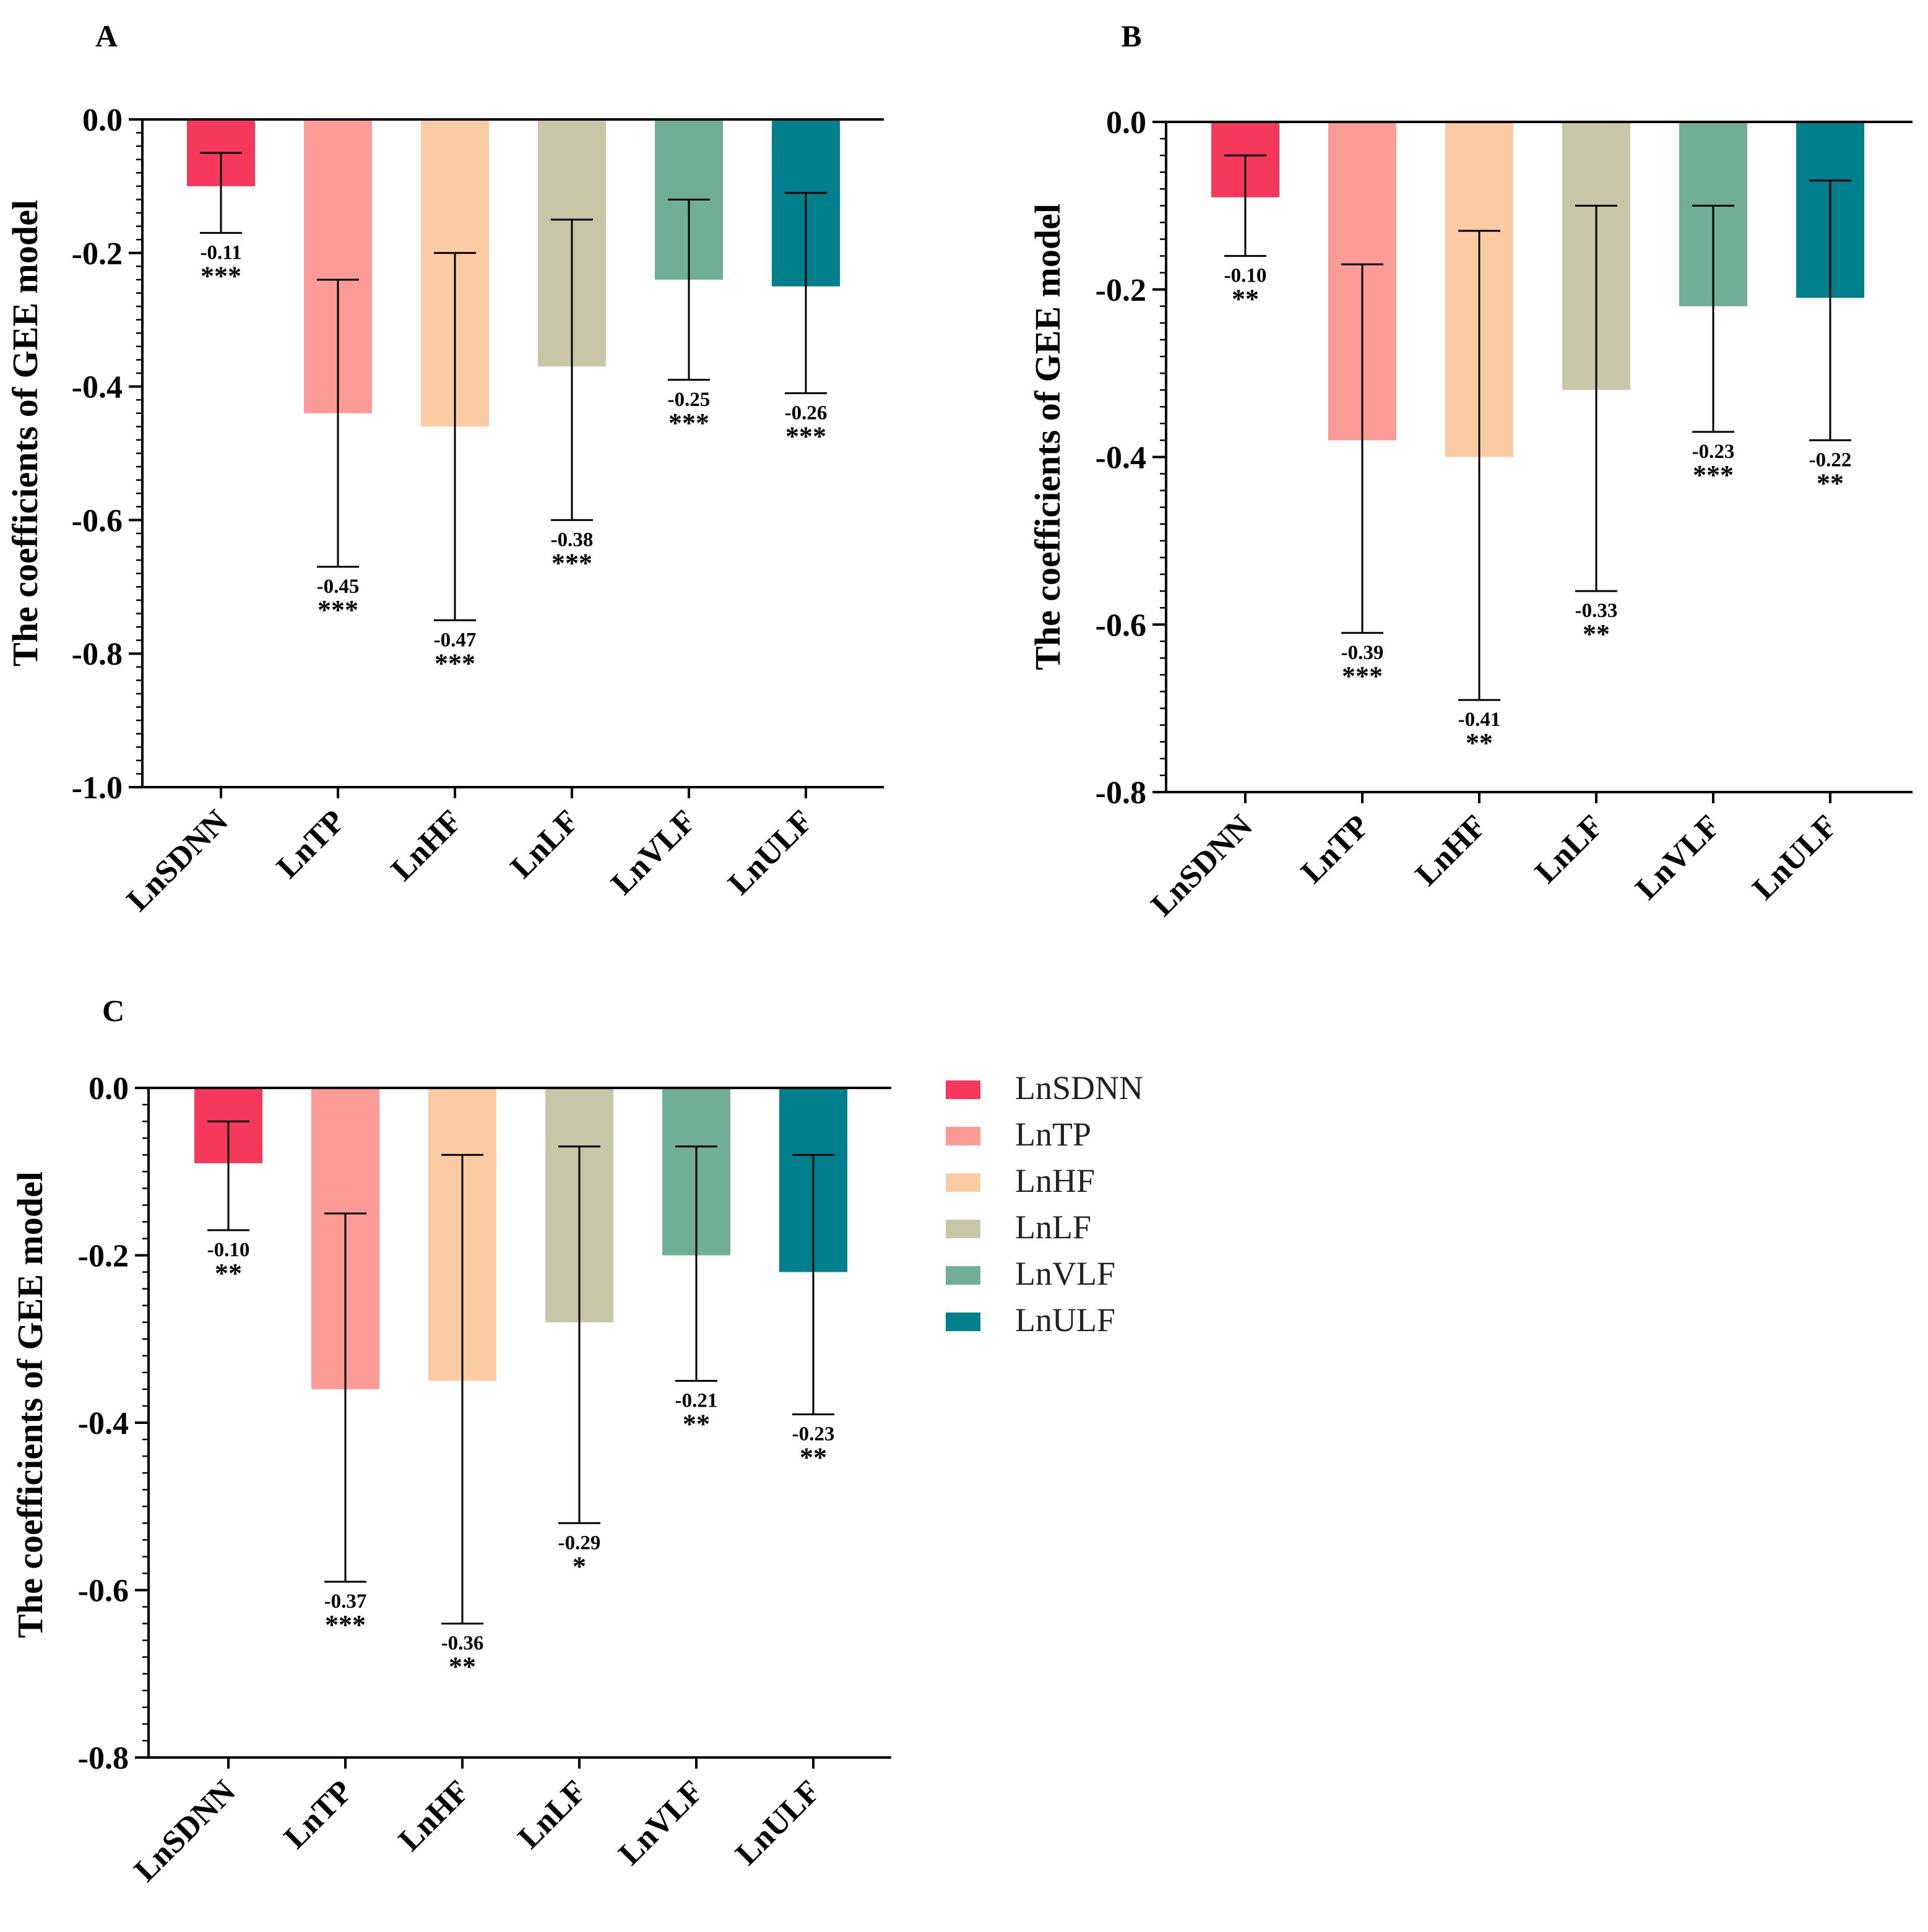  What do you see at coordinates (963, 1089) in the screenshot?
I see `legend-swatch-lnsdnn` at bounding box center [963, 1089].